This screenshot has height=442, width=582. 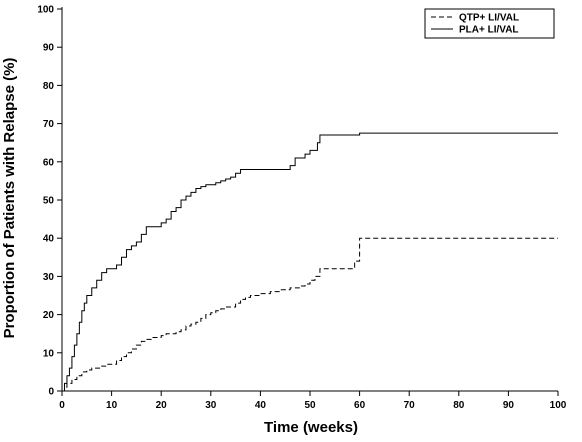 What do you see at coordinates (49, 86) in the screenshot?
I see `y-tick-label: 80` at bounding box center [49, 86].